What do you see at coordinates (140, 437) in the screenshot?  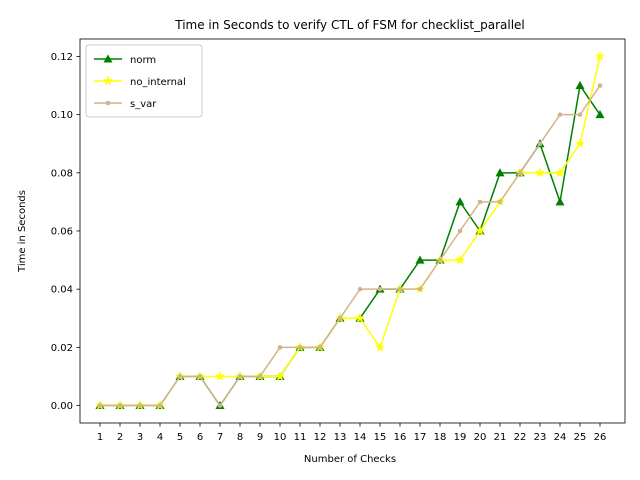 I see `x-tick-label: 3` at bounding box center [140, 437].